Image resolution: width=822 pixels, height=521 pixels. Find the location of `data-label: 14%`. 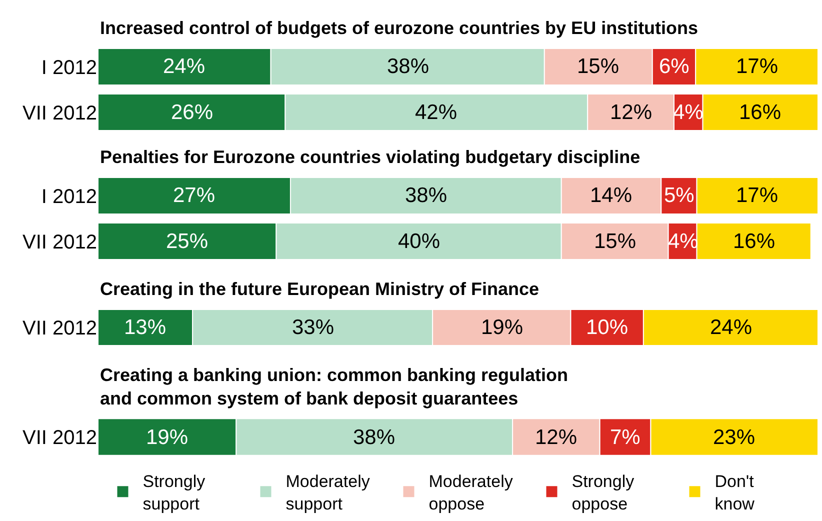

data-label: 14% is located at coordinates (611, 195).